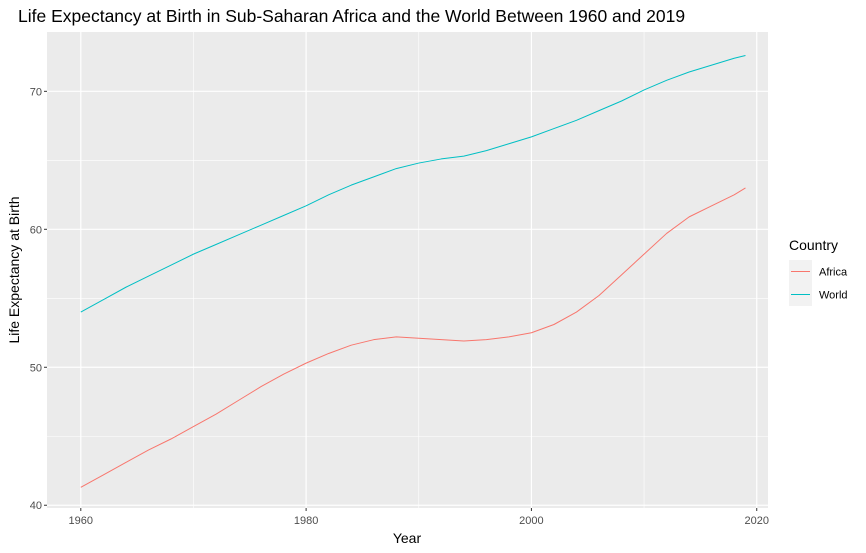  Describe the element at coordinates (36, 368) in the screenshot. I see `y-tick-label: 50` at that location.